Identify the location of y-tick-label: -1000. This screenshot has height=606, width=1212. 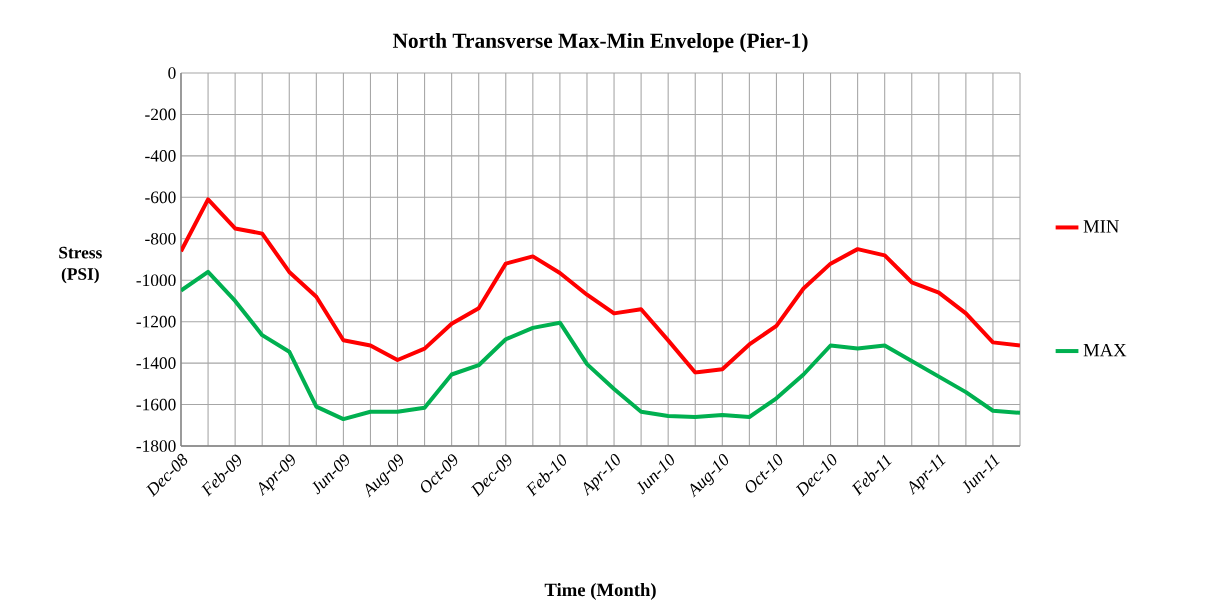
(156, 280).